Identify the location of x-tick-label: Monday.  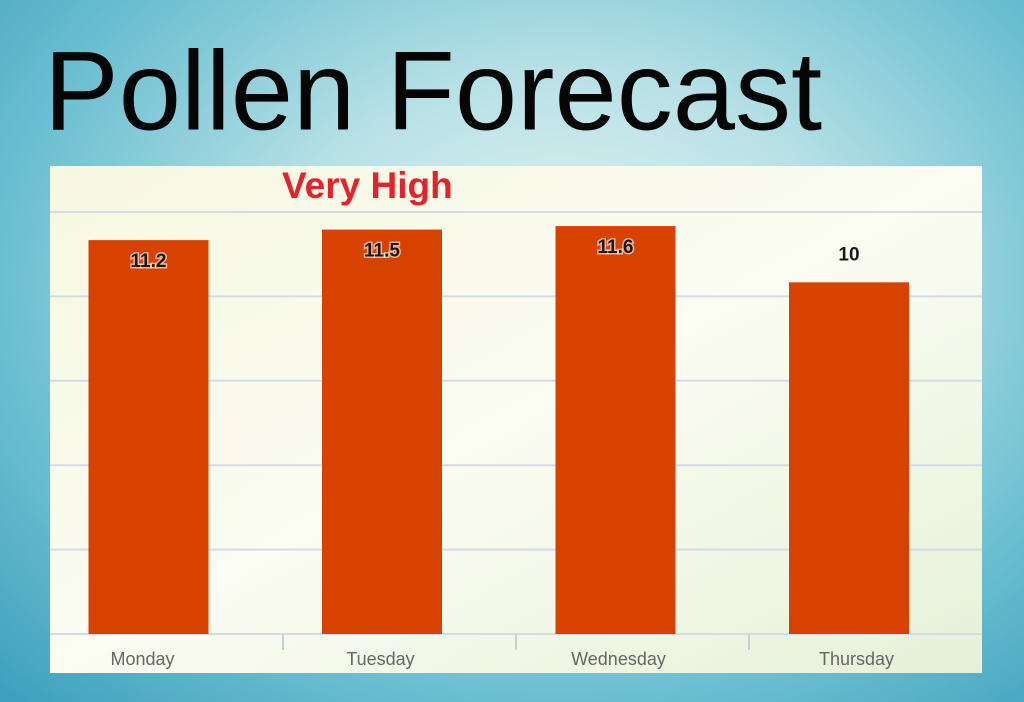
(142, 659).